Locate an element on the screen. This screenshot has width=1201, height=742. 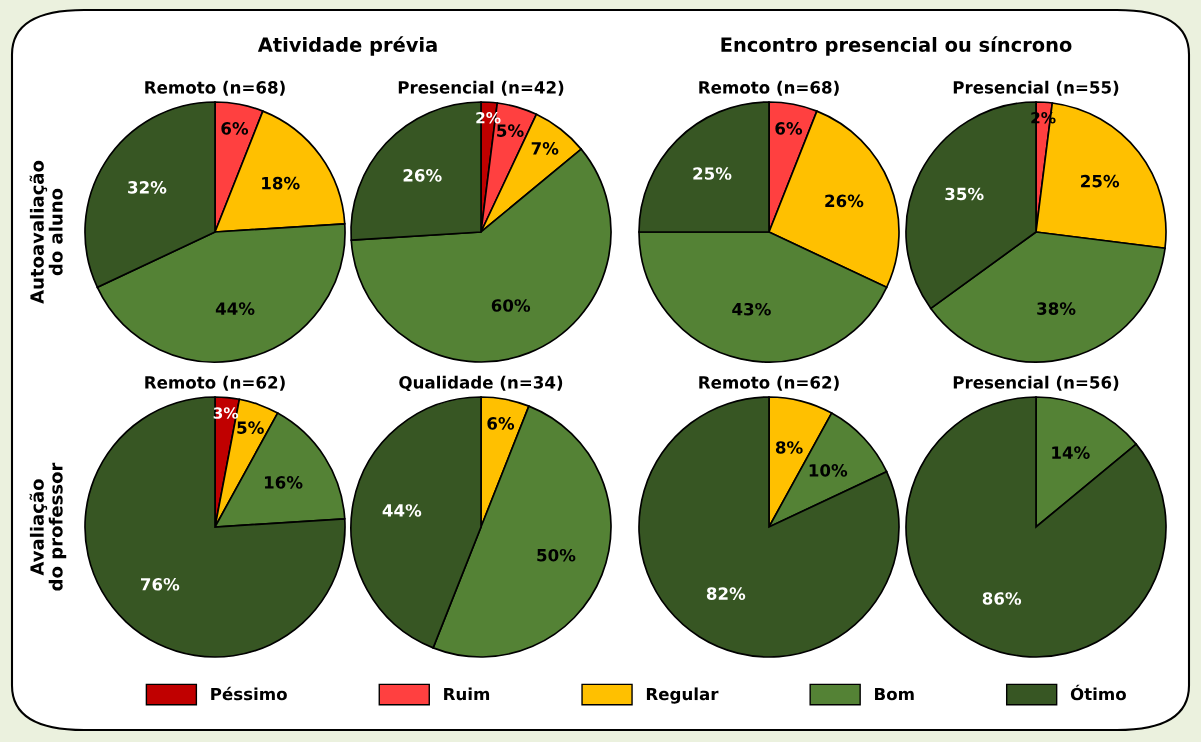
data-label: 16% is located at coordinates (283, 482).